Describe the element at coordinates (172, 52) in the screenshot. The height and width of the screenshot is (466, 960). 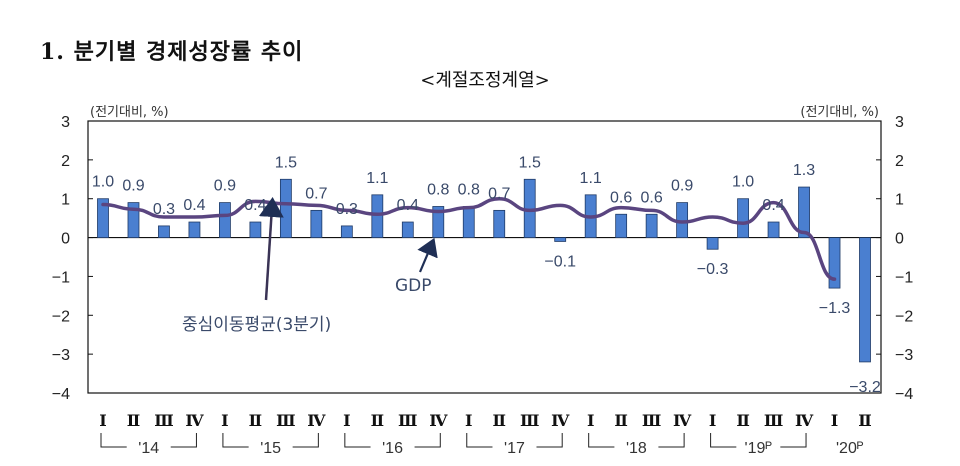
I see `page-title: 1. 분기별 경제성장률 추이` at that location.